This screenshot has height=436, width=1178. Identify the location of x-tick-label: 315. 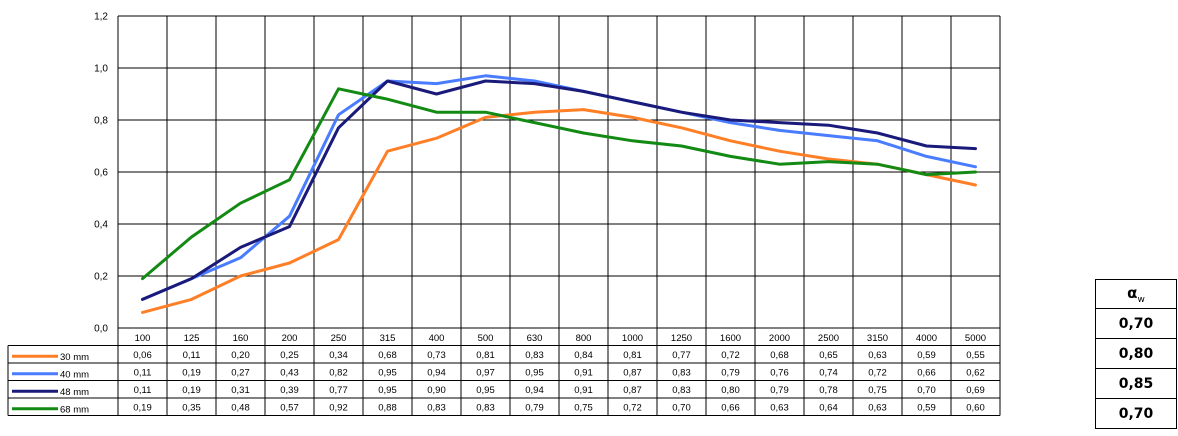
(388, 338).